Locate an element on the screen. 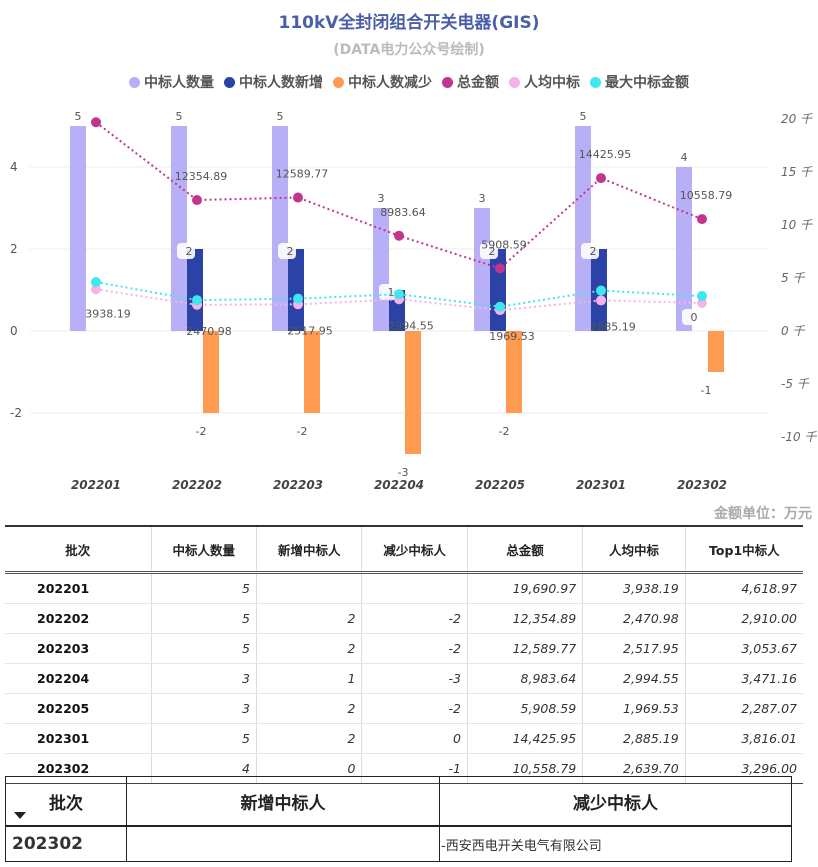  column-header-winner-count: 中标人数量 is located at coordinates (203, 549).